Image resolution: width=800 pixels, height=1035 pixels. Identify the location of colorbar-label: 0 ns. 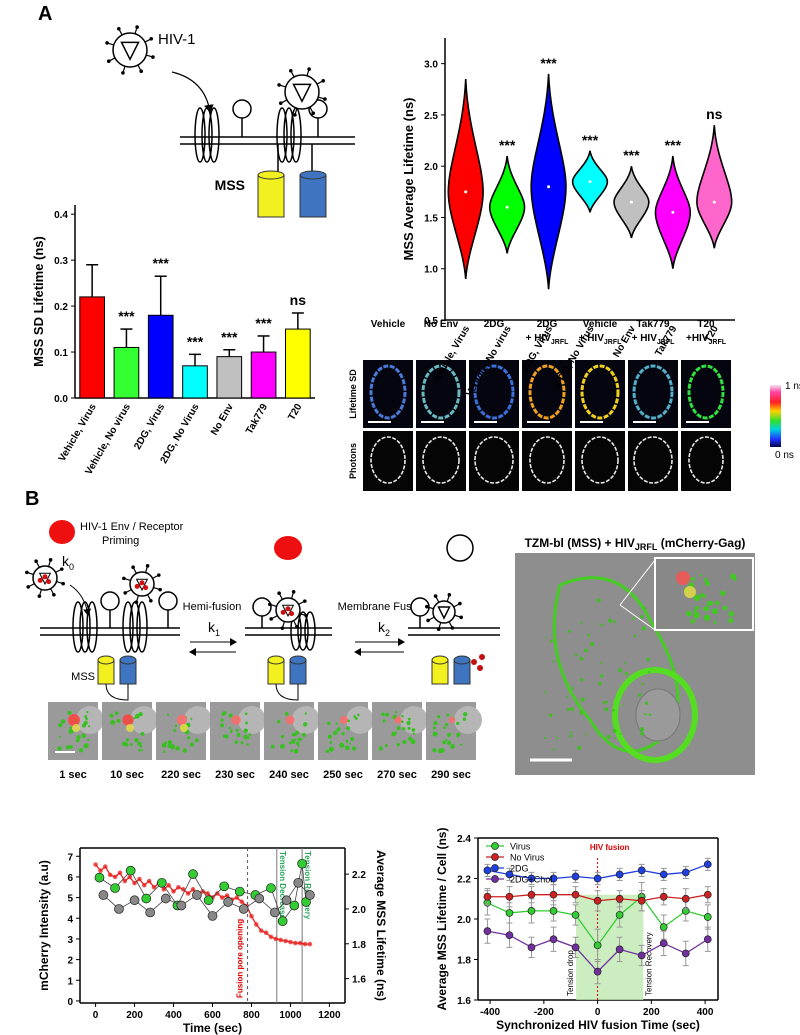
(784, 455).